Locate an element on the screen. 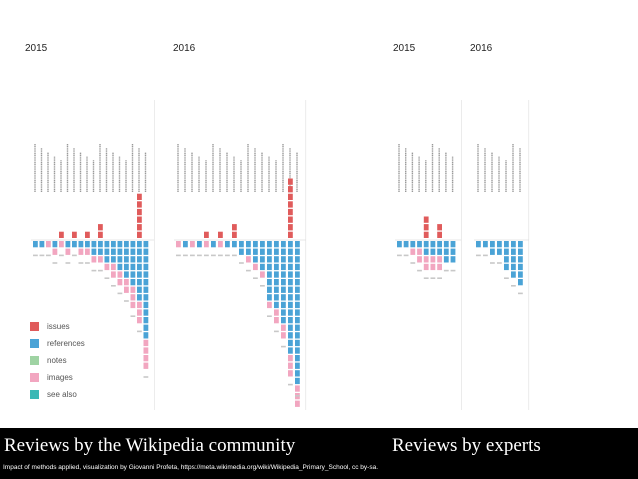 This screenshot has height=479, width=638. legend-swatch-images is located at coordinates (34, 377).